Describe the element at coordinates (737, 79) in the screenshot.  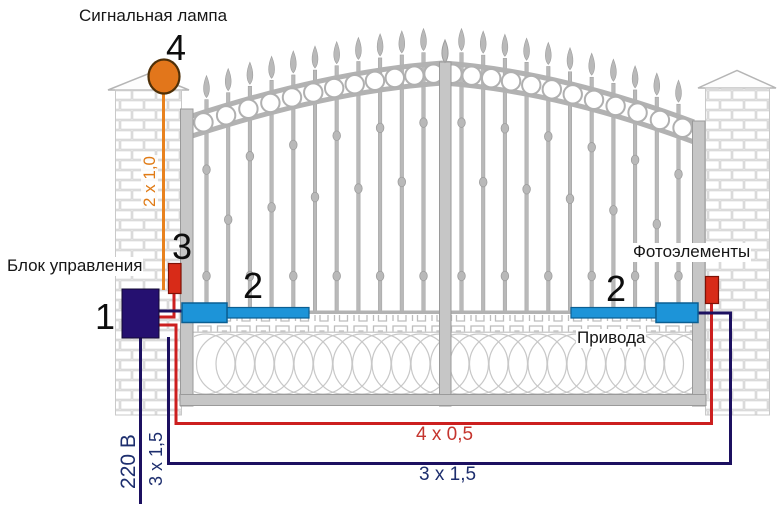
I see `right-pillar-cap` at that location.